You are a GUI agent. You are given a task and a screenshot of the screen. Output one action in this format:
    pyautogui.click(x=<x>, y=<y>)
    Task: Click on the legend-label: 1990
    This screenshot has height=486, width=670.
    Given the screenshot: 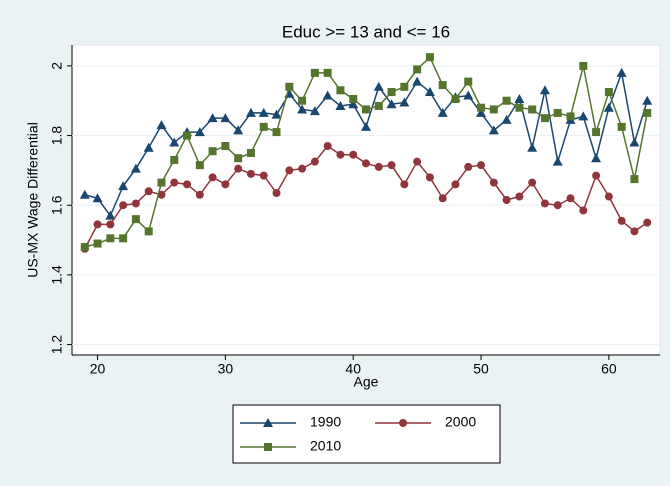 What is the action you would take?
    pyautogui.click(x=325, y=422)
    